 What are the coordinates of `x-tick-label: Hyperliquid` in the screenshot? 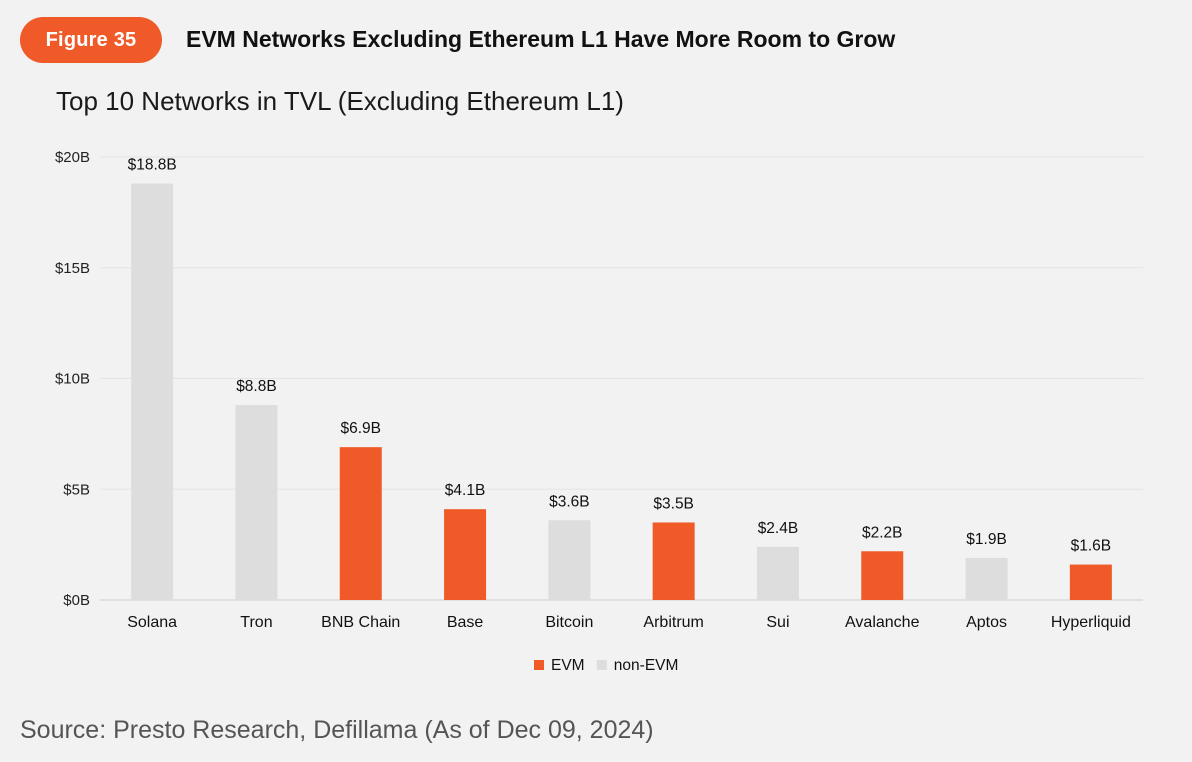 It's located at (1091, 622).